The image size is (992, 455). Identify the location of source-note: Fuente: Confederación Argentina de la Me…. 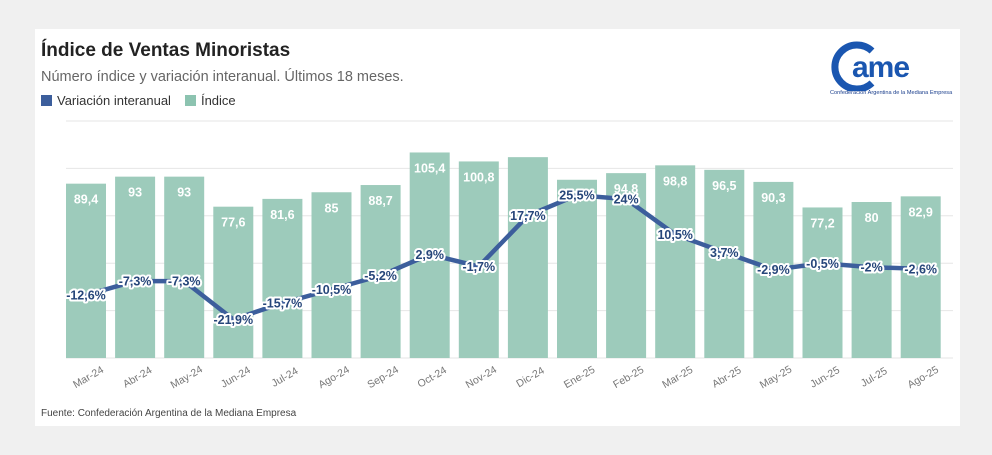
(169, 413).